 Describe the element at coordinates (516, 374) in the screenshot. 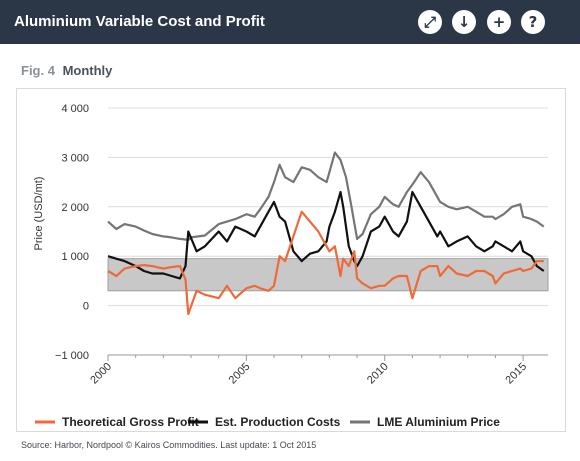

I see `x-tick-label: 2015` at that location.